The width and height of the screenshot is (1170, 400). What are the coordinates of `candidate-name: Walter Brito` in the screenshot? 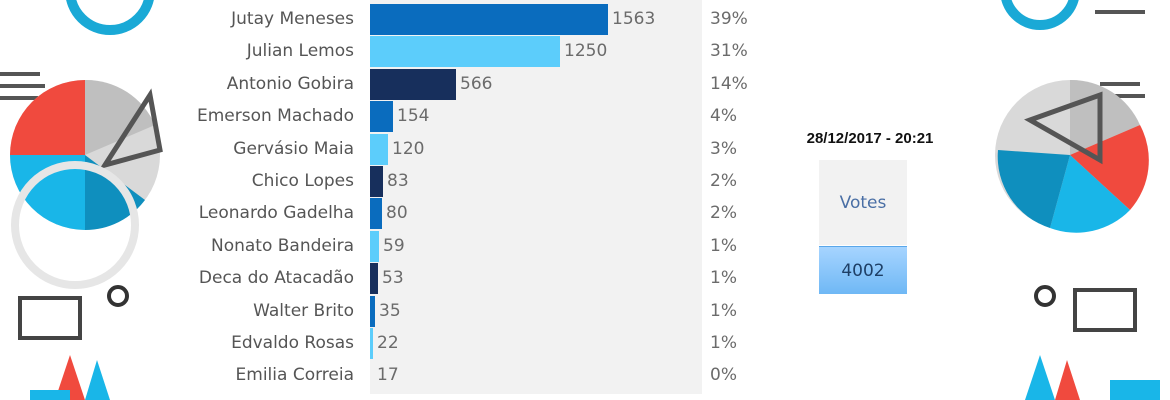 It's located at (303, 310).